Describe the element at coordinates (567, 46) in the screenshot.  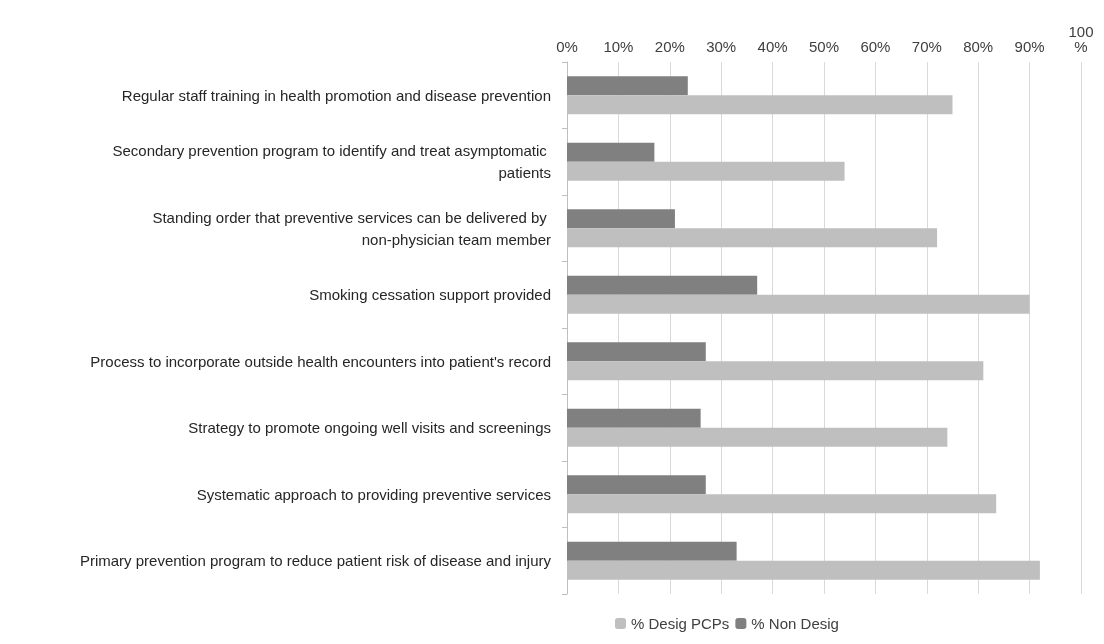
I see `x-tick-label: 0%` at that location.